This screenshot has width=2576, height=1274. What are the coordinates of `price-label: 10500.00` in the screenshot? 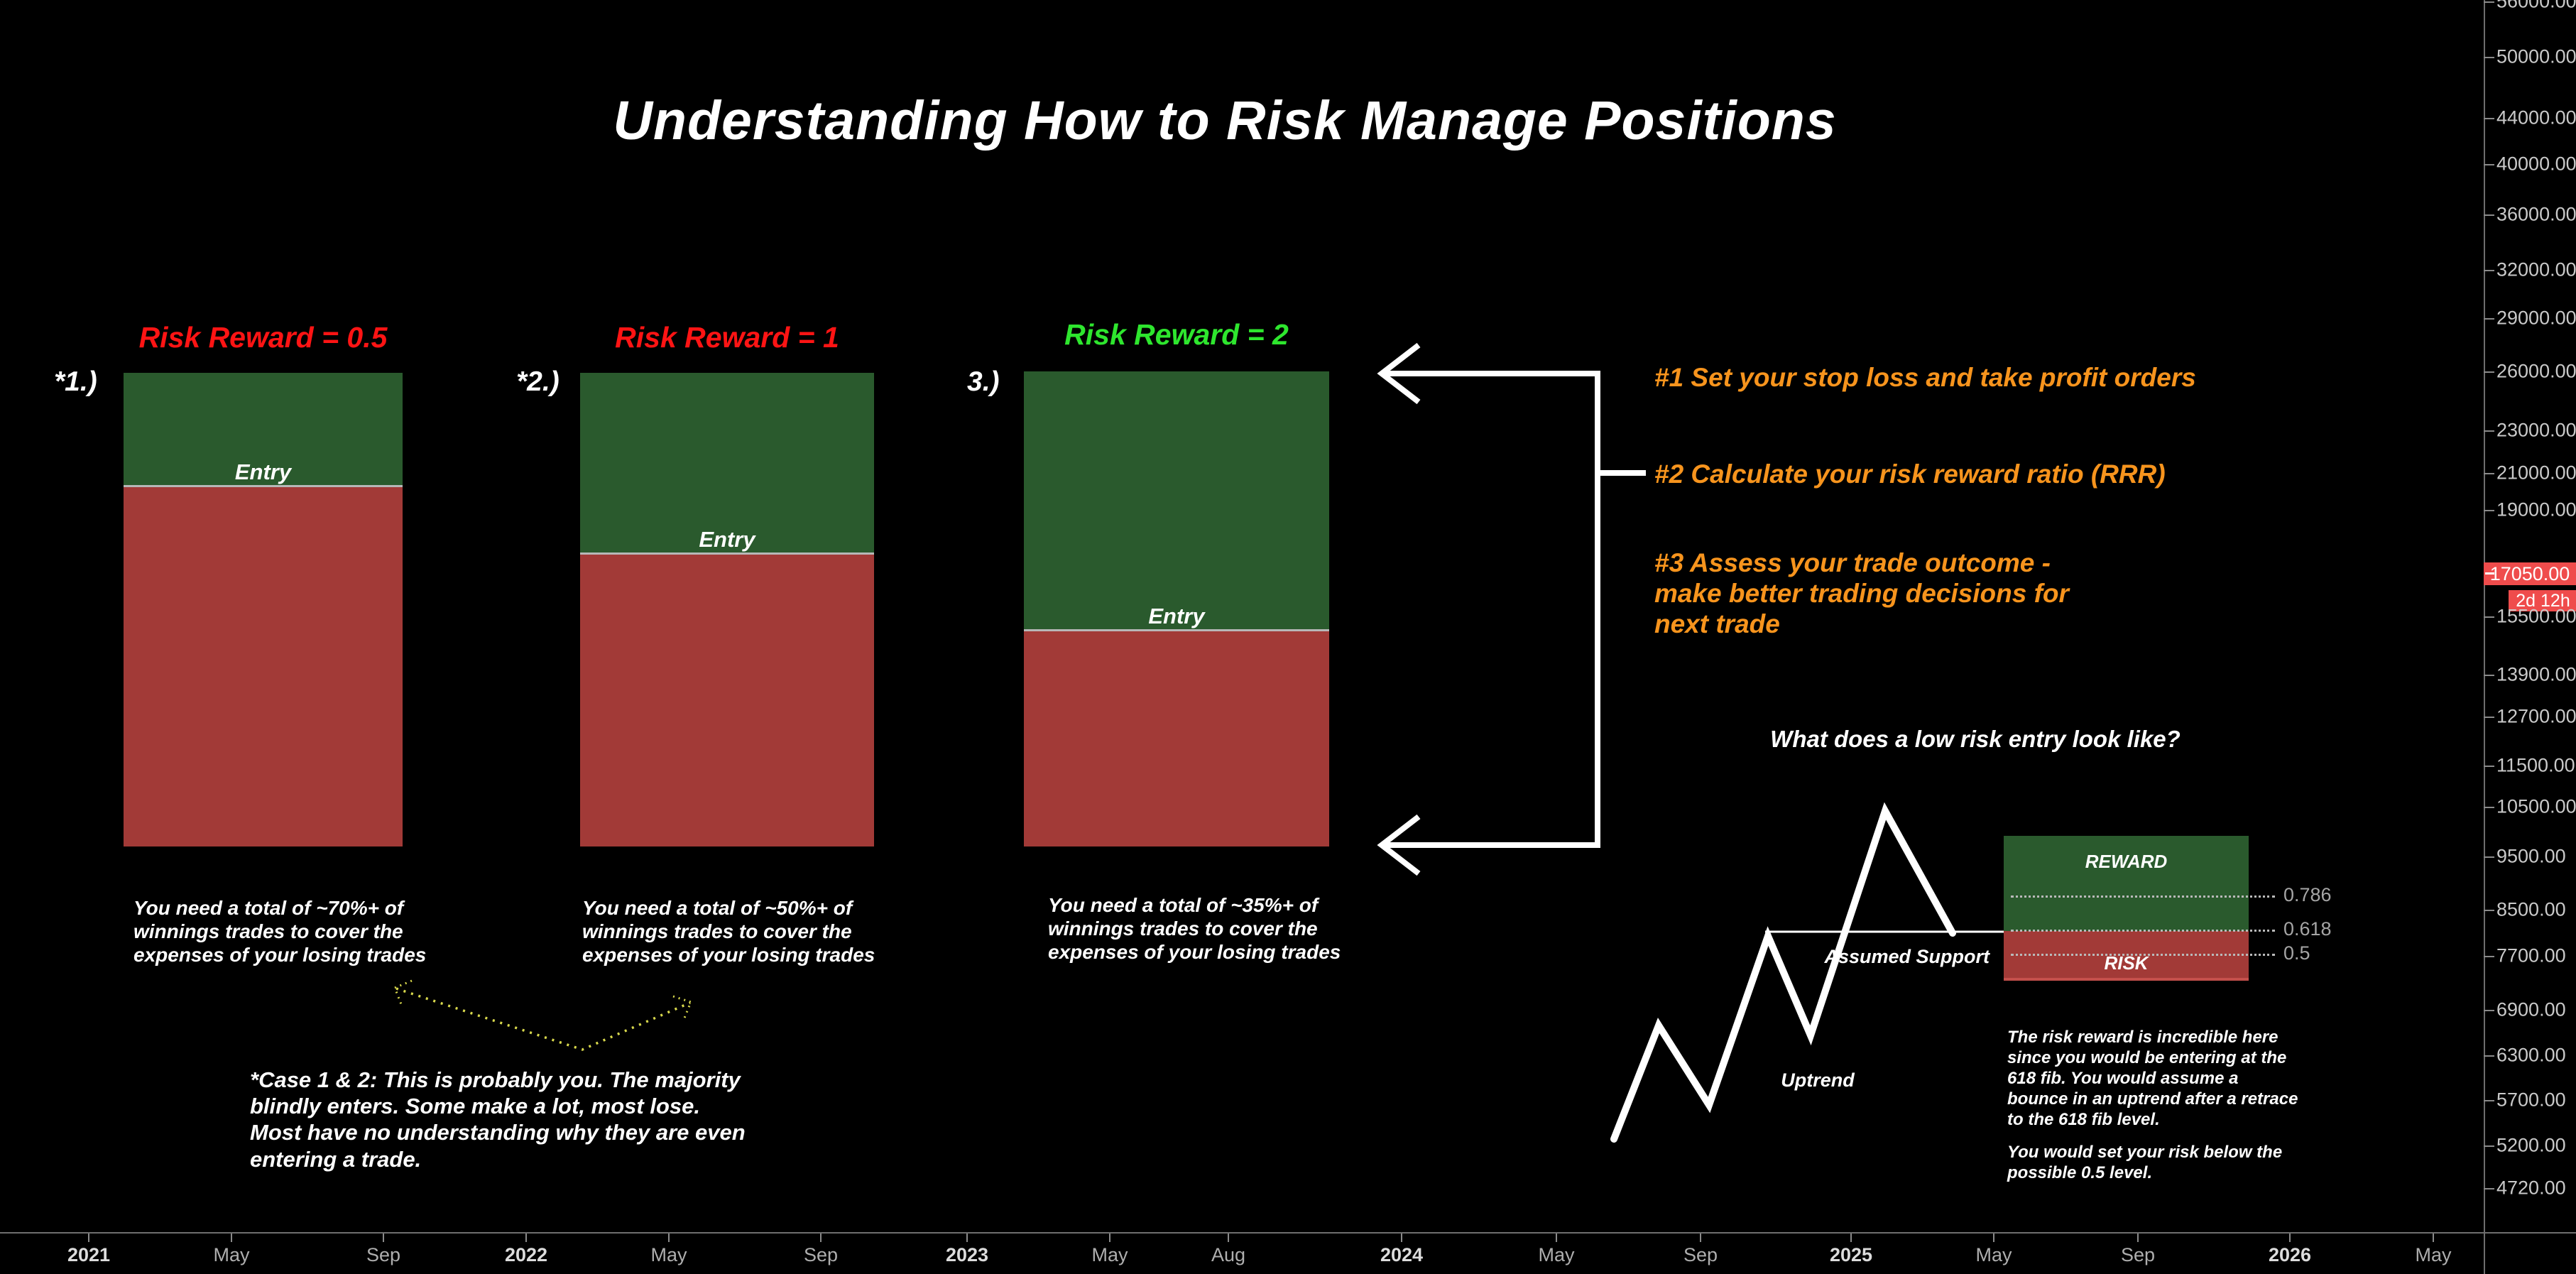 It's located at (2536, 806).